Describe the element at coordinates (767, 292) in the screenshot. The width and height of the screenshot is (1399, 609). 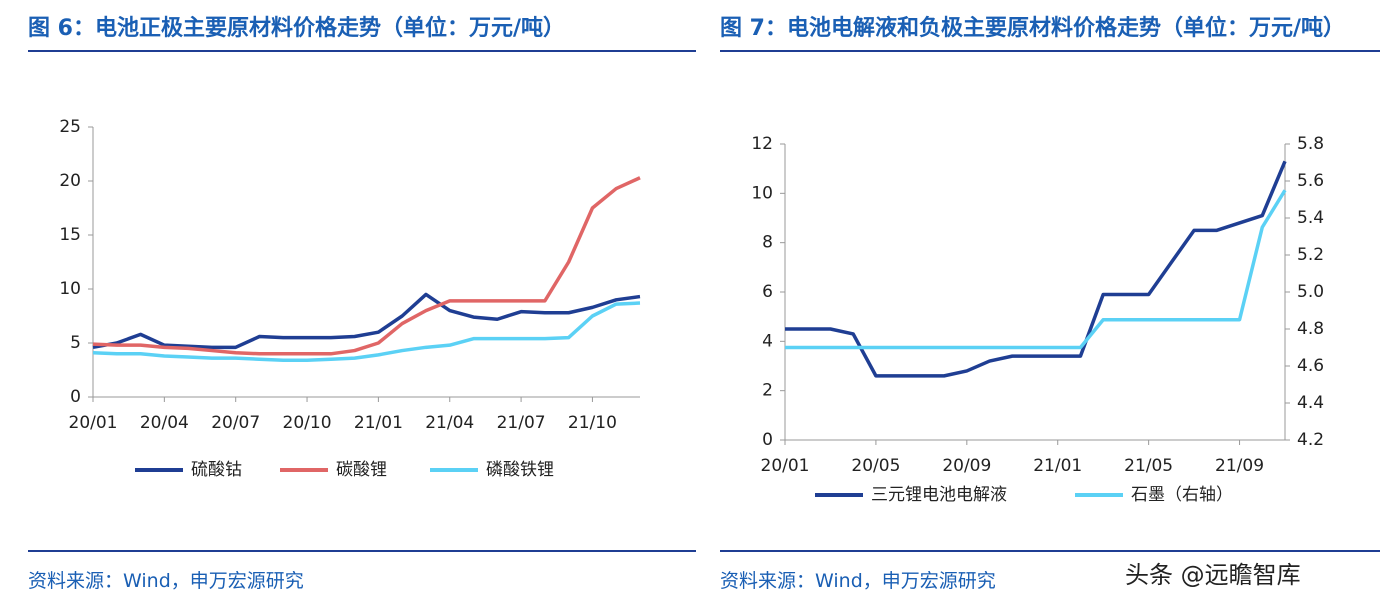
I see `y-tick-label: 6` at that location.